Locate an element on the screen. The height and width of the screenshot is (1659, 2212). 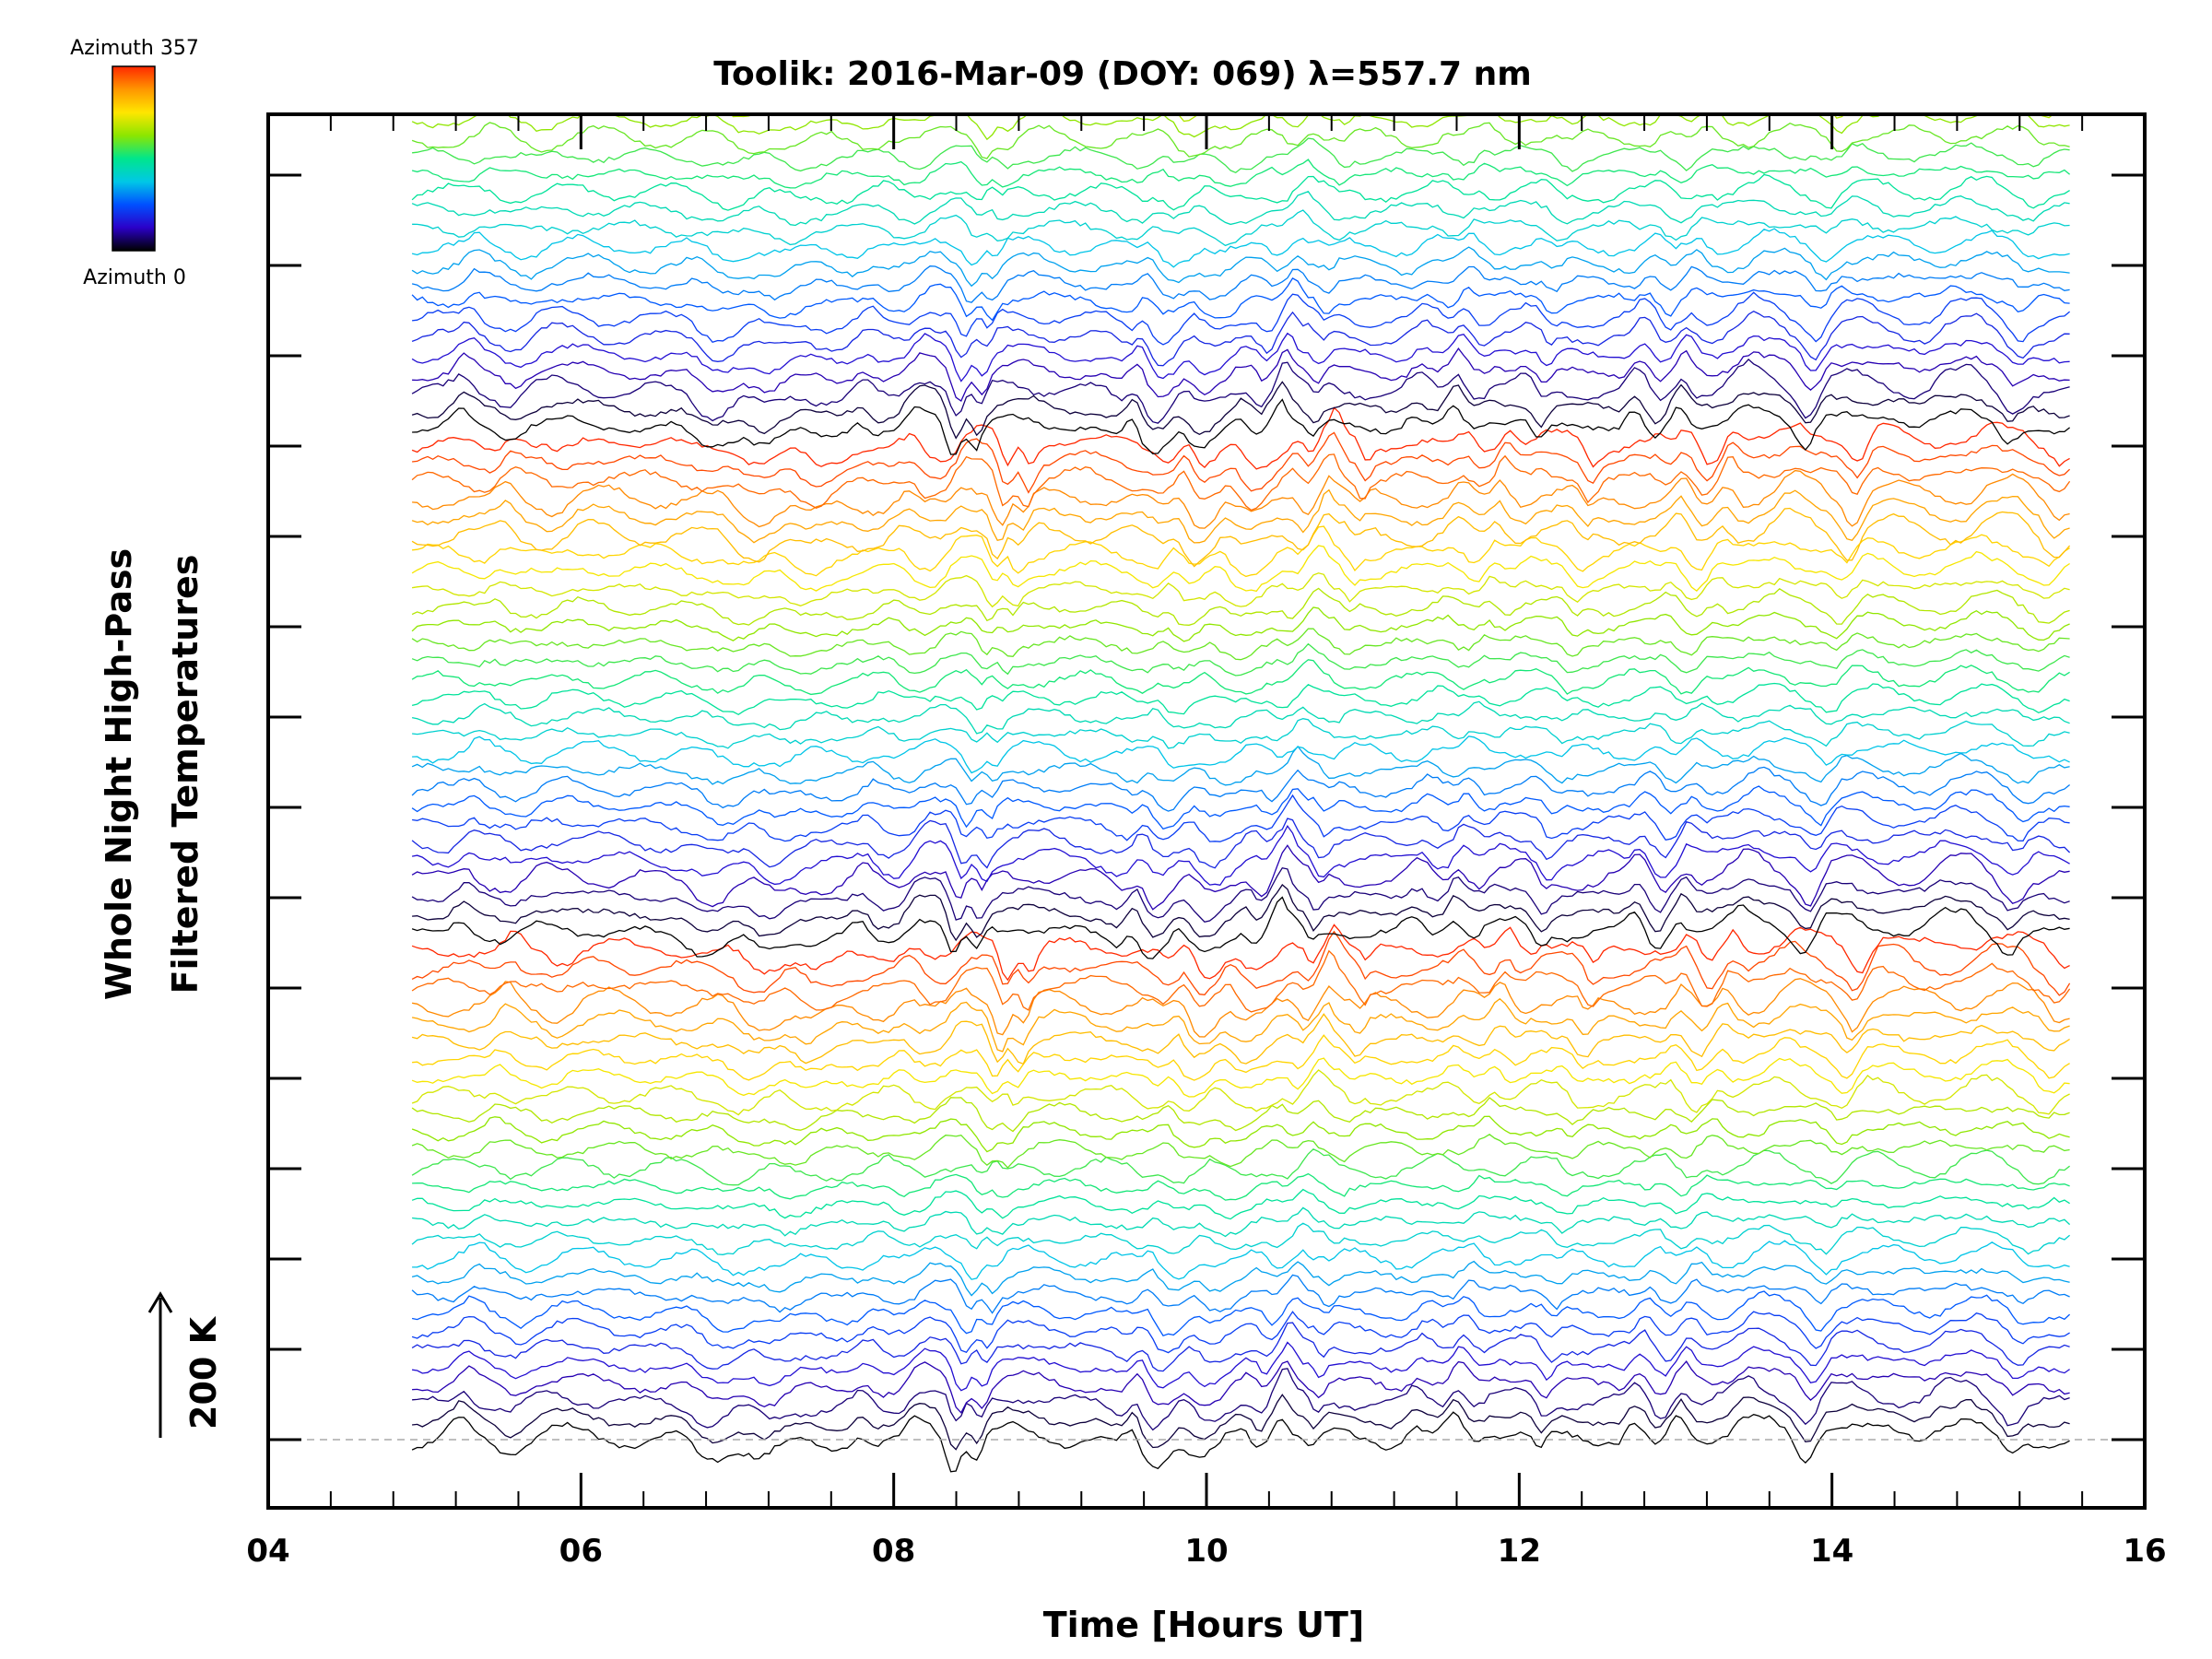
x-tick-label: 12 is located at coordinates (1519, 1551).